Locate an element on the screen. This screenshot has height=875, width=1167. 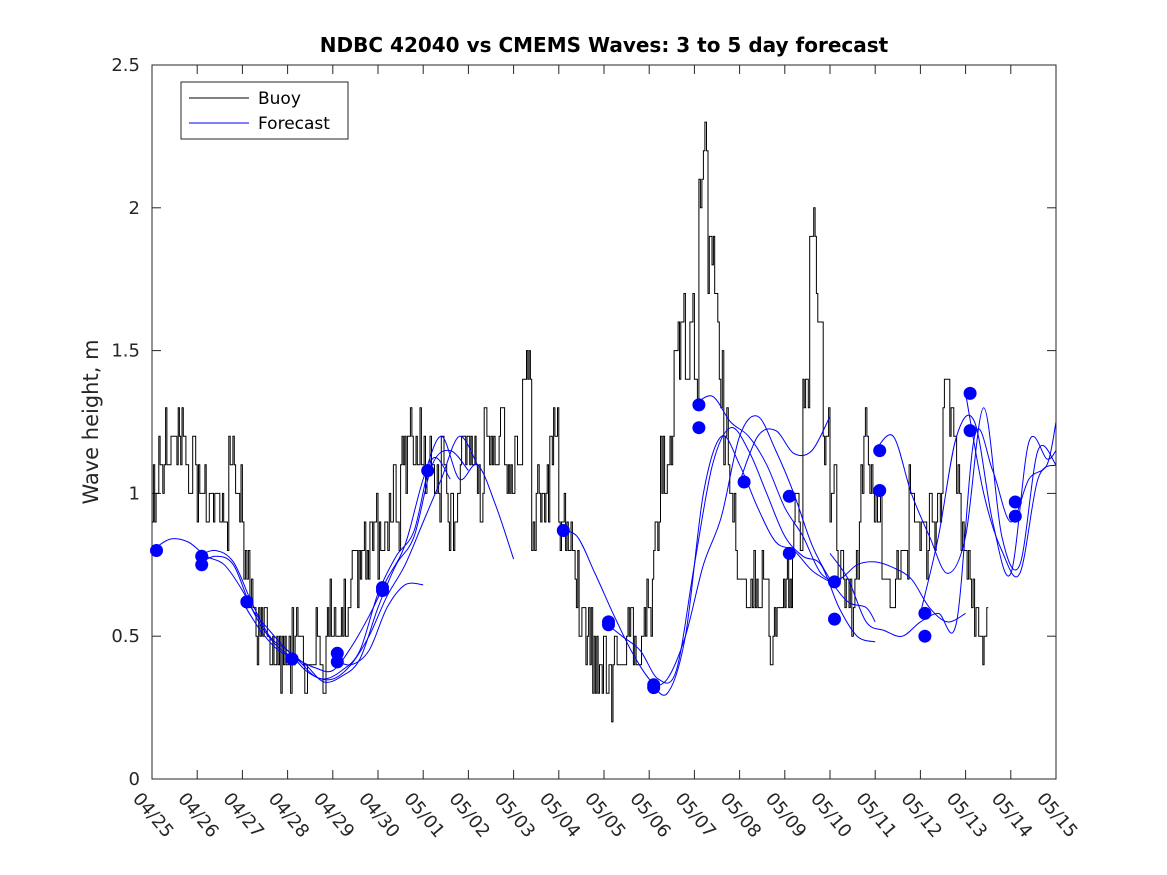
legend-forecast-label: Forecast is located at coordinates (294, 124).